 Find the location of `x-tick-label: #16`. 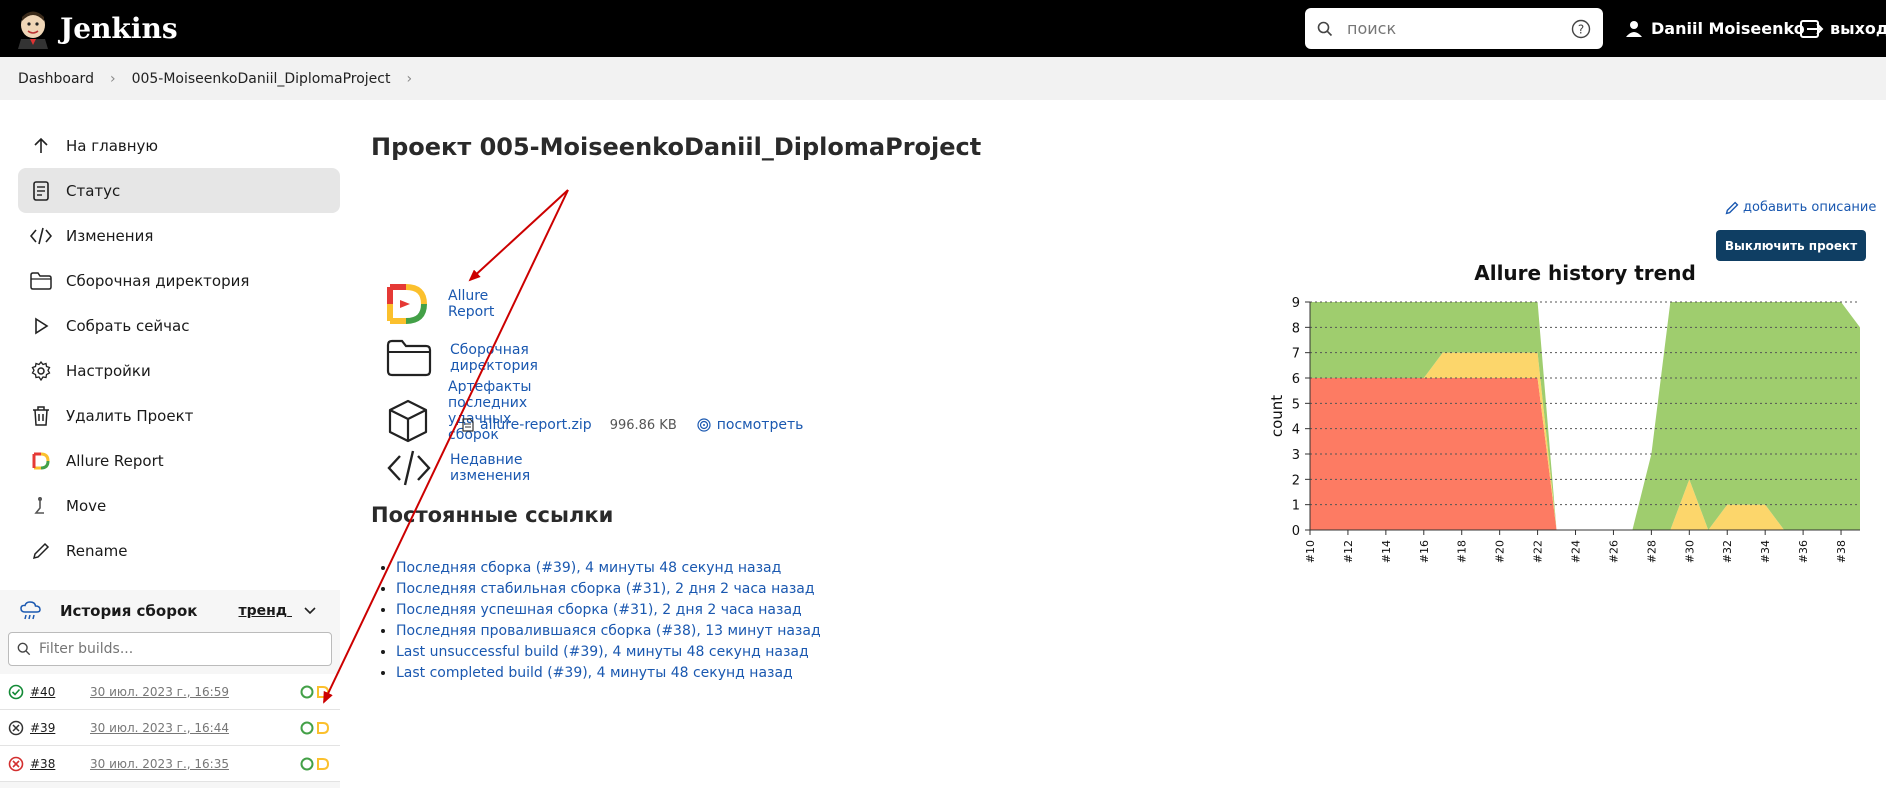

x-tick-label: #16 is located at coordinates (1424, 551).